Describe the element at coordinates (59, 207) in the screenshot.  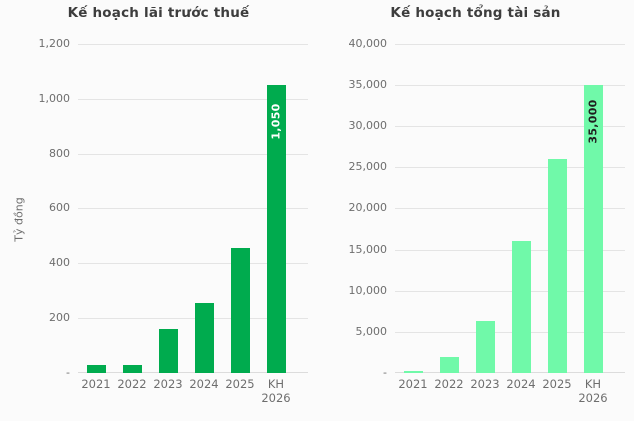
I see `y-tick-label: 600` at that location.